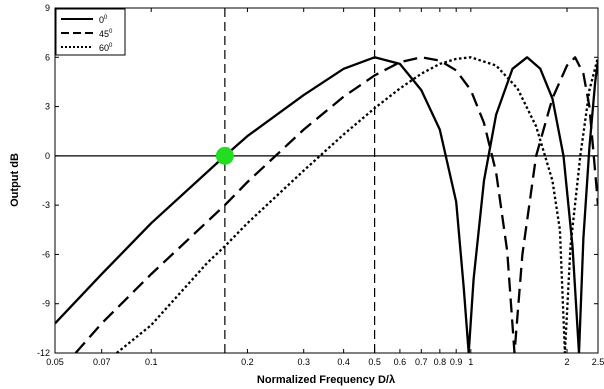 The image size is (604, 389). Describe the element at coordinates (303, 362) in the screenshot. I see `x-tick-label: 0.3` at that location.